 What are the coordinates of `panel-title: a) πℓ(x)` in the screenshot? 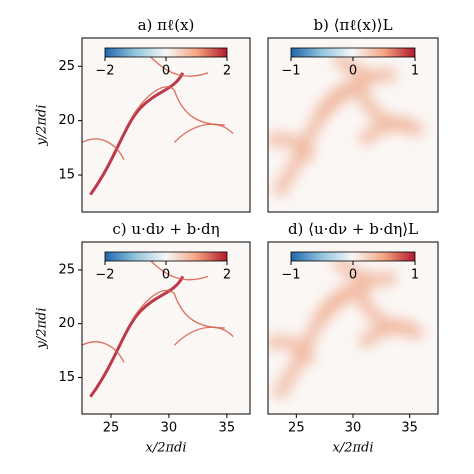 It's located at (166, 25).